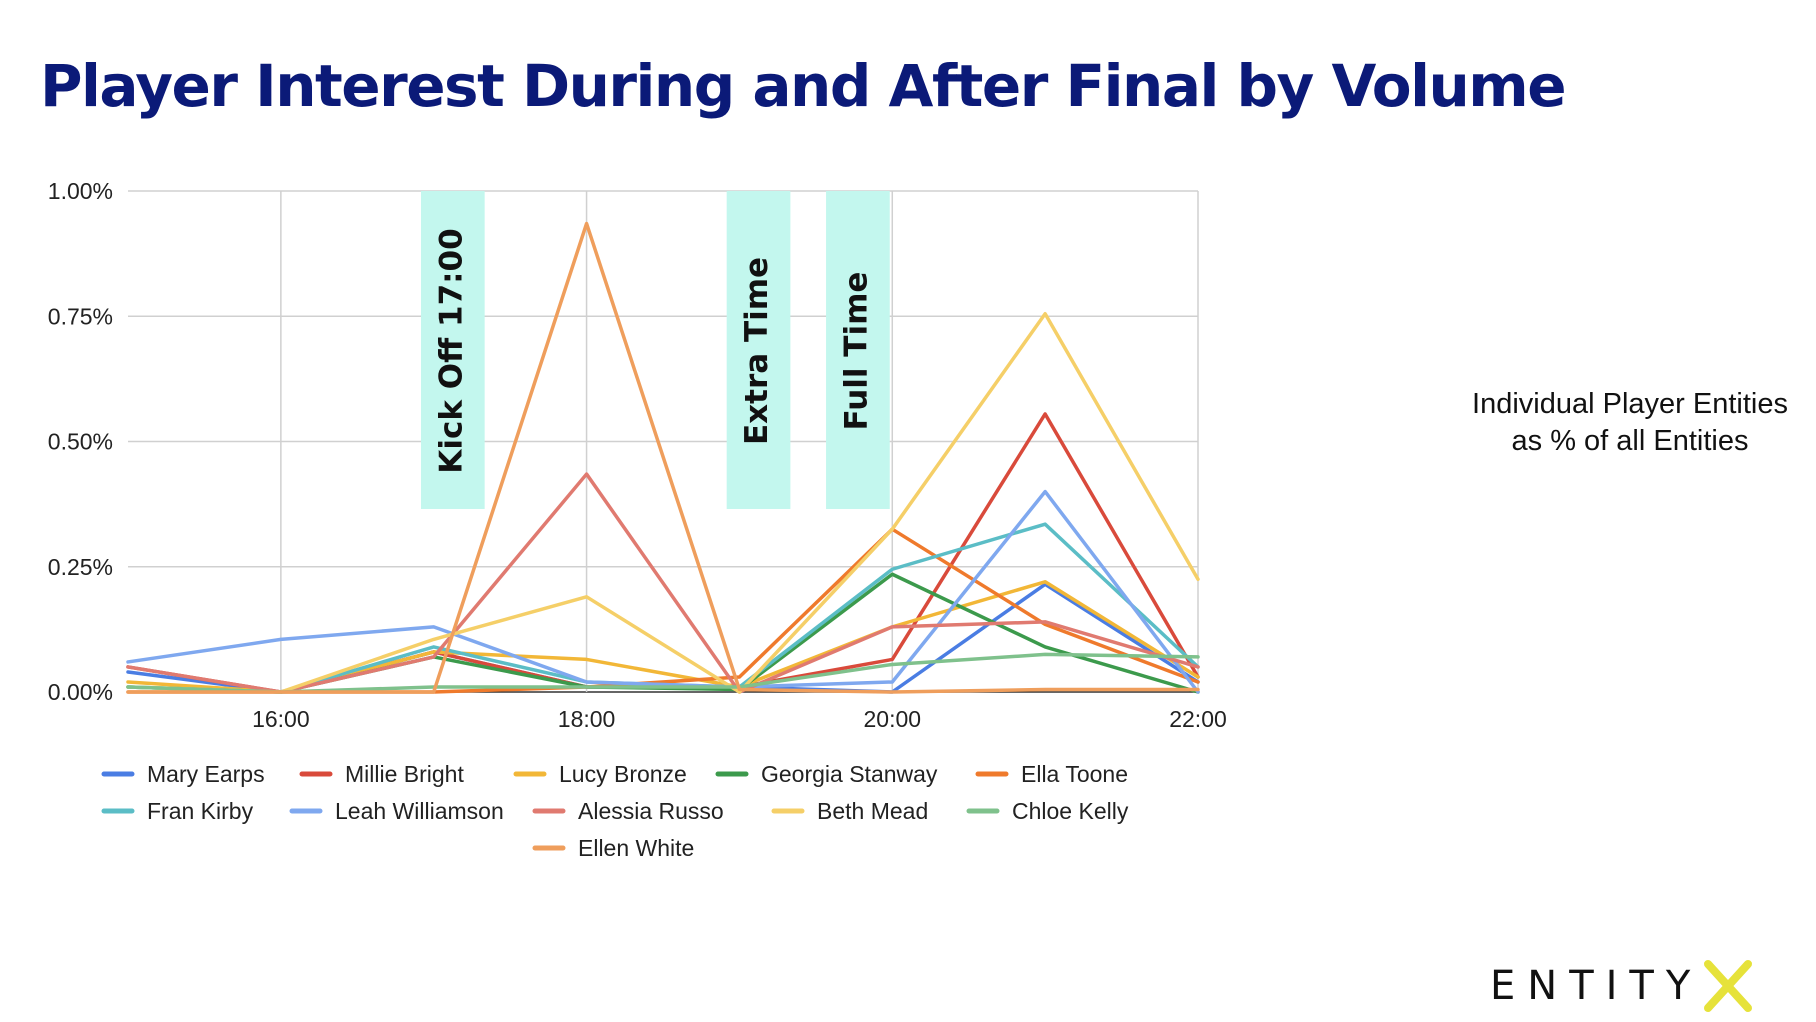  I want to click on y-tick-label: 1.00%, so click(80, 191).